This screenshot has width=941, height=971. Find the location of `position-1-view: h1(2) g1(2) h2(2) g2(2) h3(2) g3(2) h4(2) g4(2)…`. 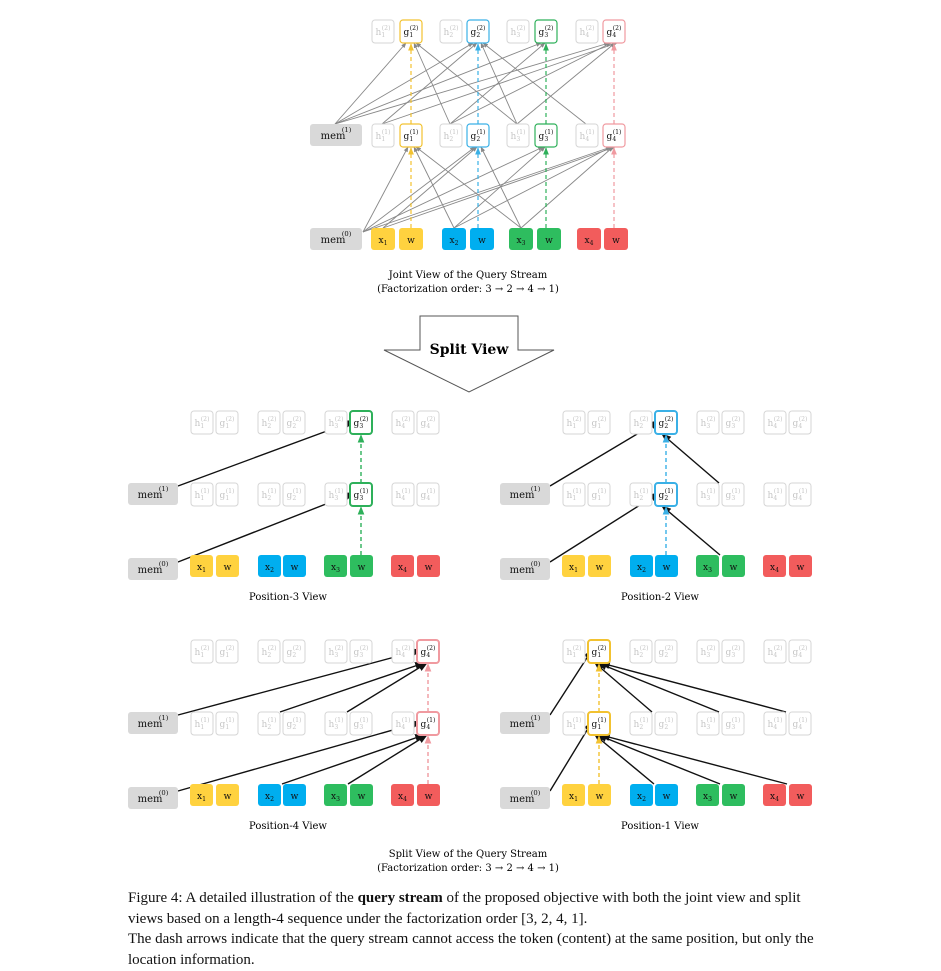

position-1-view: h1(2) g1(2) h2(2) g2(2) h3(2) g3(2) h4(2) g4(2)… is located at coordinates (656, 724).